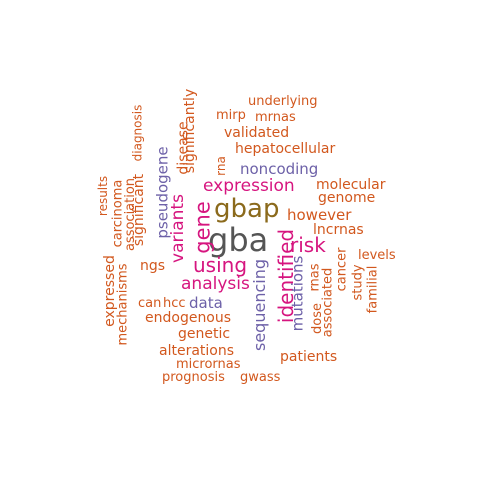 The height and width of the screenshot is (480, 480). Describe the element at coordinates (174, 303) in the screenshot. I see `word-hcc: hcc` at that location.